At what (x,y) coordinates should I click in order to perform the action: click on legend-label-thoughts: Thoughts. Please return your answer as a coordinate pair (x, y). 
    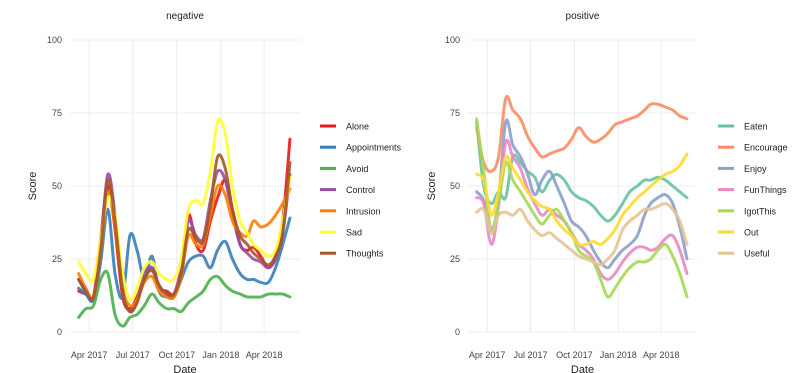
    Looking at the image, I should click on (365, 254).